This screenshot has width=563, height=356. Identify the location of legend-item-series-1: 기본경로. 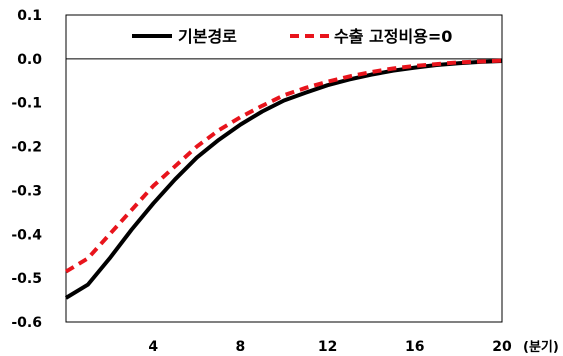
(184, 36).